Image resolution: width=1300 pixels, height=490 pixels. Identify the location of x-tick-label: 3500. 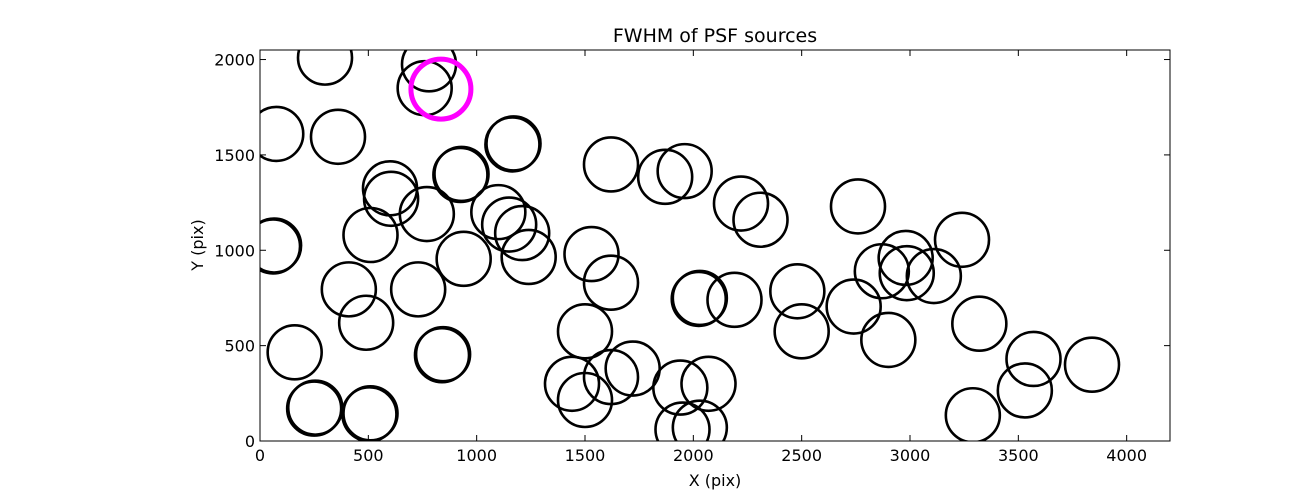
(1018, 455).